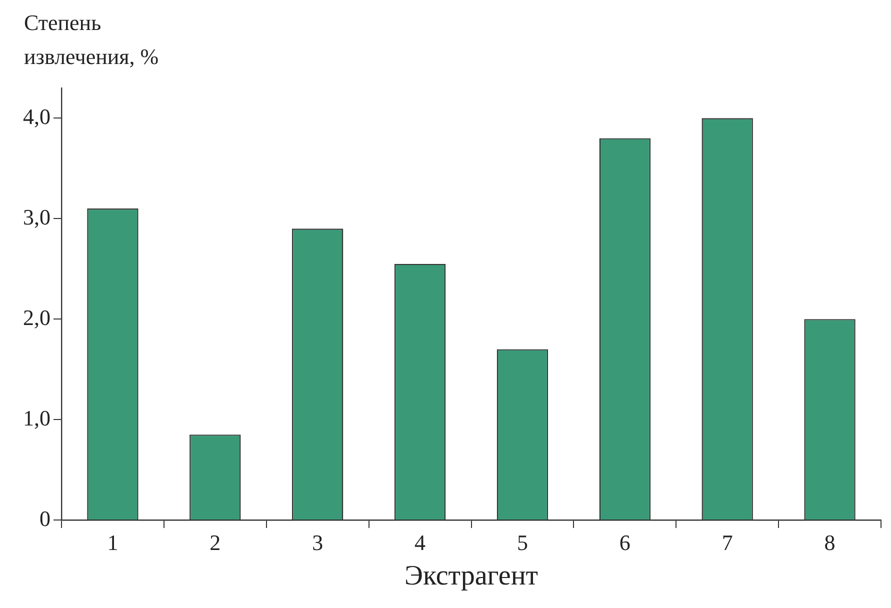 The width and height of the screenshot is (891, 608). Describe the element at coordinates (45, 518) in the screenshot. I see `y-tick-label: 0` at that location.